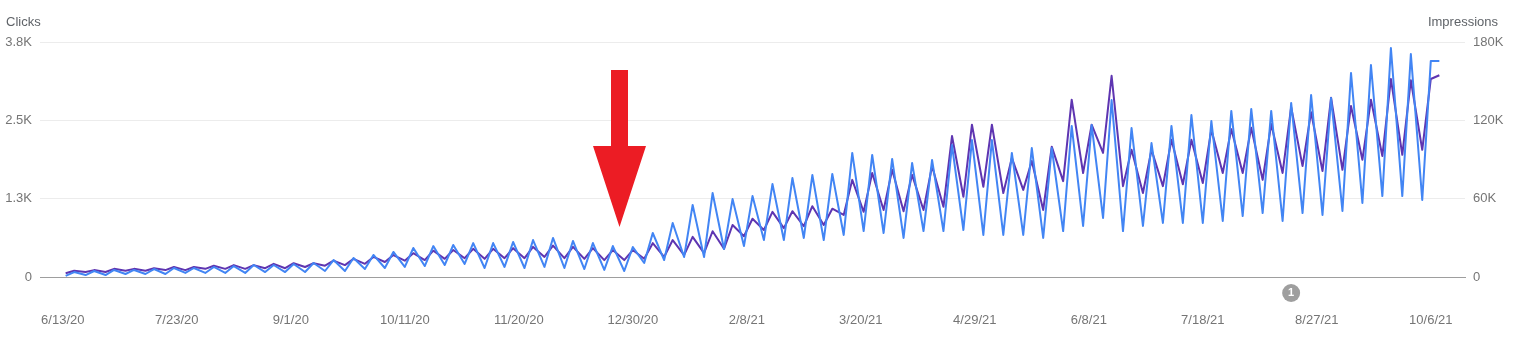 The width and height of the screenshot is (1518, 358). What do you see at coordinates (861, 320) in the screenshot?
I see `x-tick-label: 3/20/21` at bounding box center [861, 320].